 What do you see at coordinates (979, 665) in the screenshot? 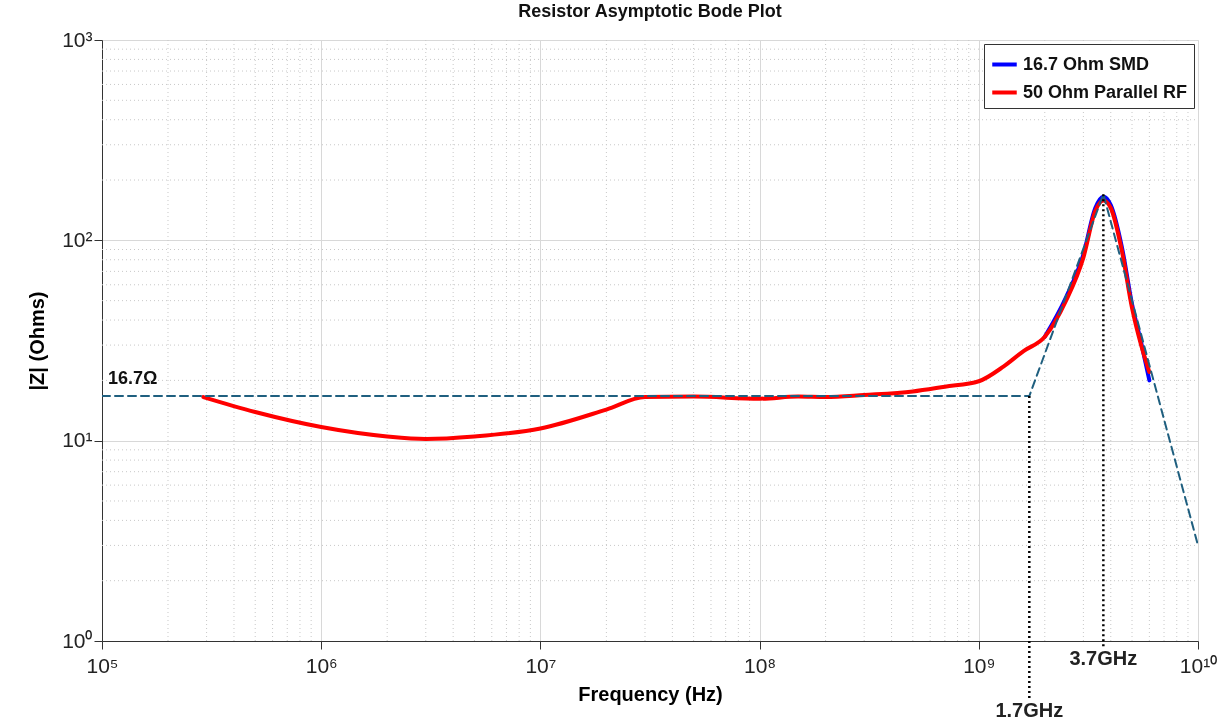
I see `x-tick-label: 10⁹` at bounding box center [979, 665].